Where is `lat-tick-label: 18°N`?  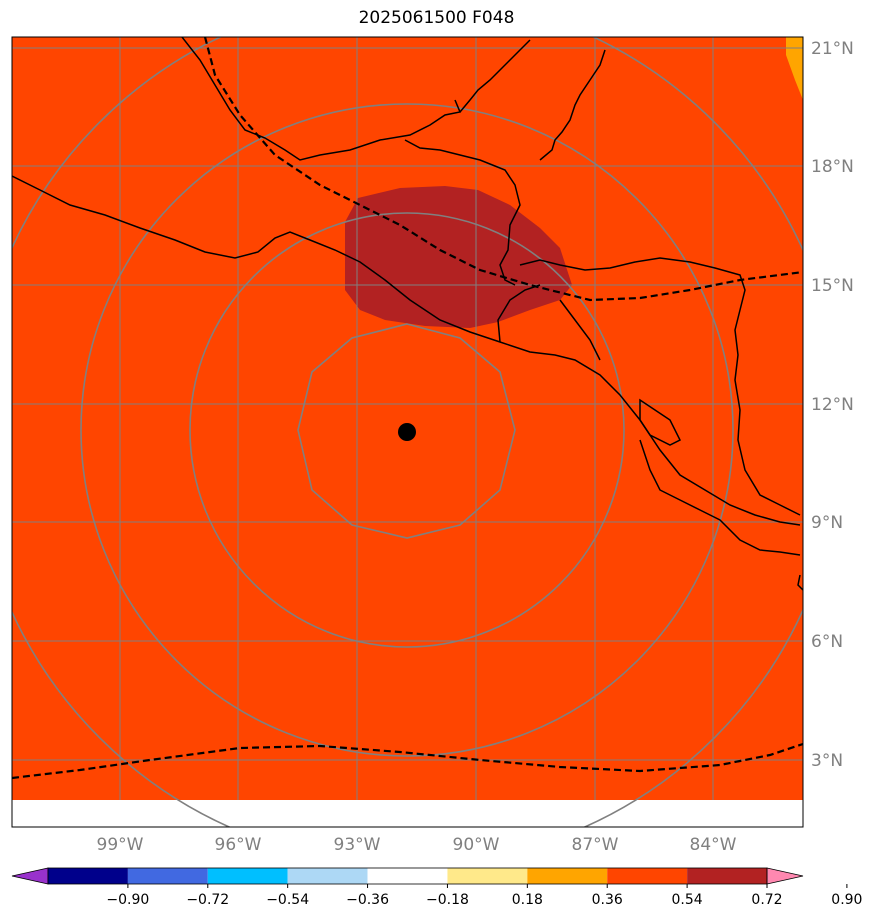 lat-tick-label: 18°N is located at coordinates (832, 167).